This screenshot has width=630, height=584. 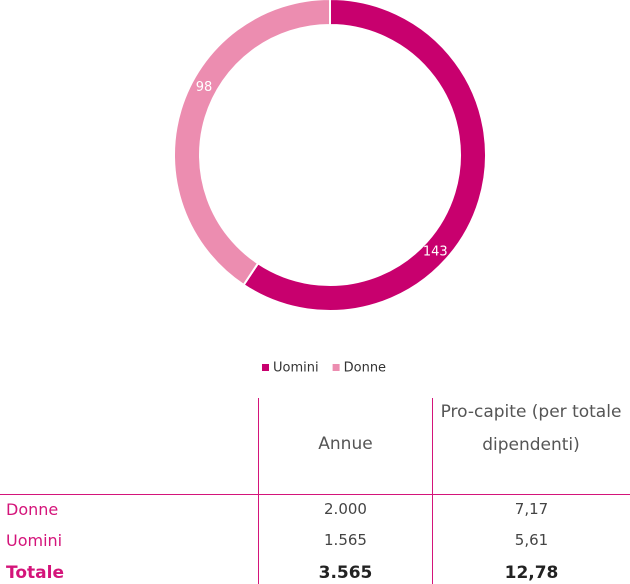 I want to click on table-cell: 7,17, so click(x=531, y=509).